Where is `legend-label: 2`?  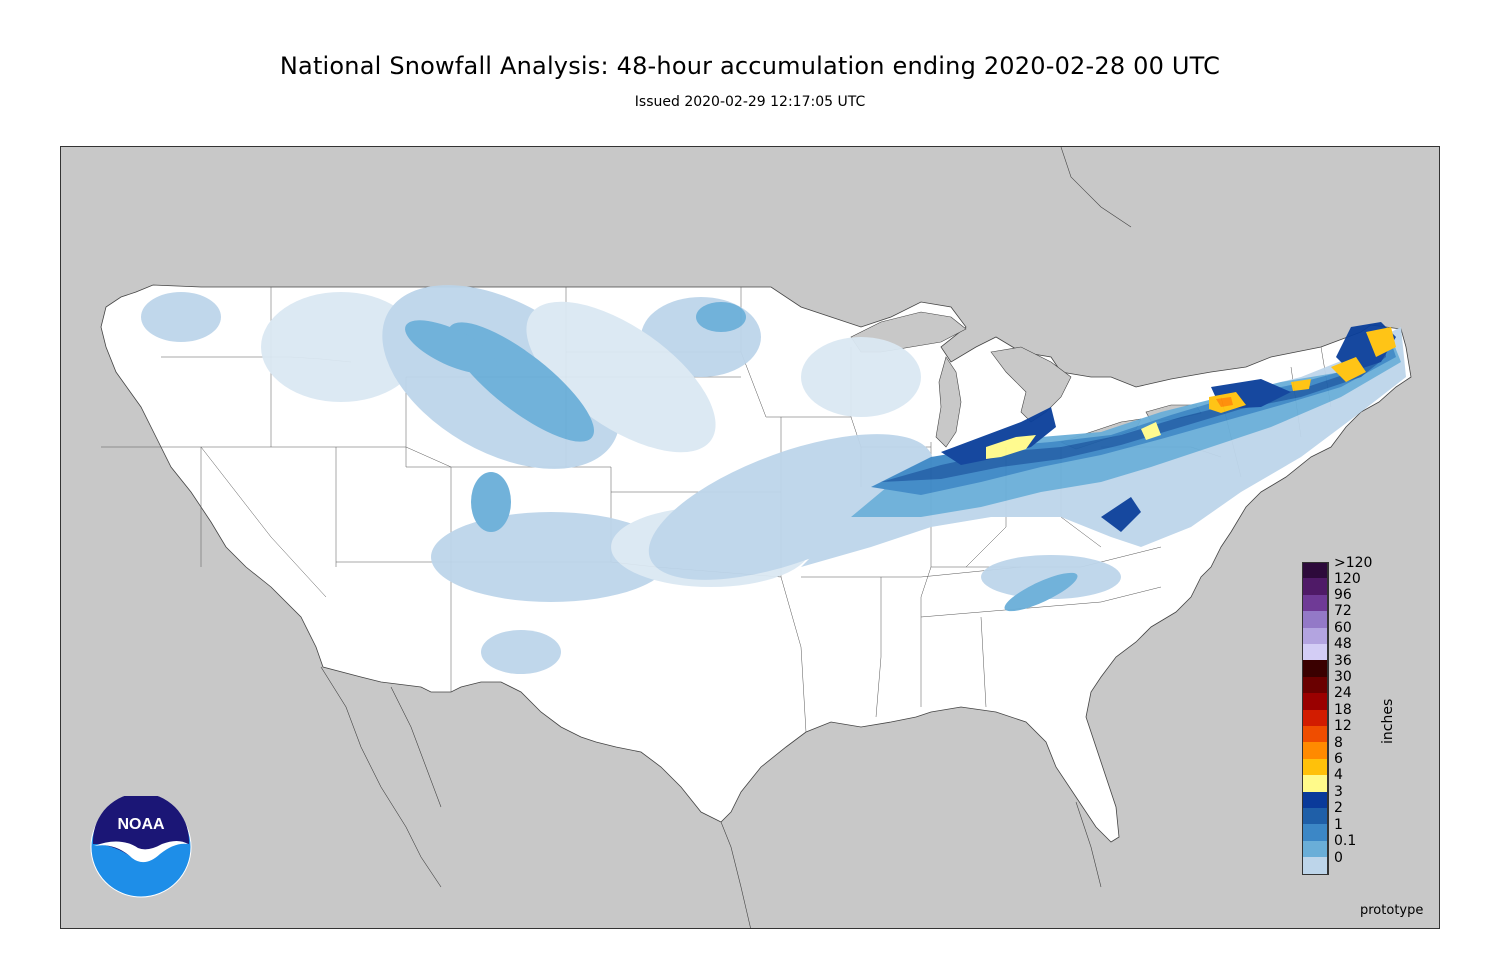
legend-label: 2 is located at coordinates (1338, 808).